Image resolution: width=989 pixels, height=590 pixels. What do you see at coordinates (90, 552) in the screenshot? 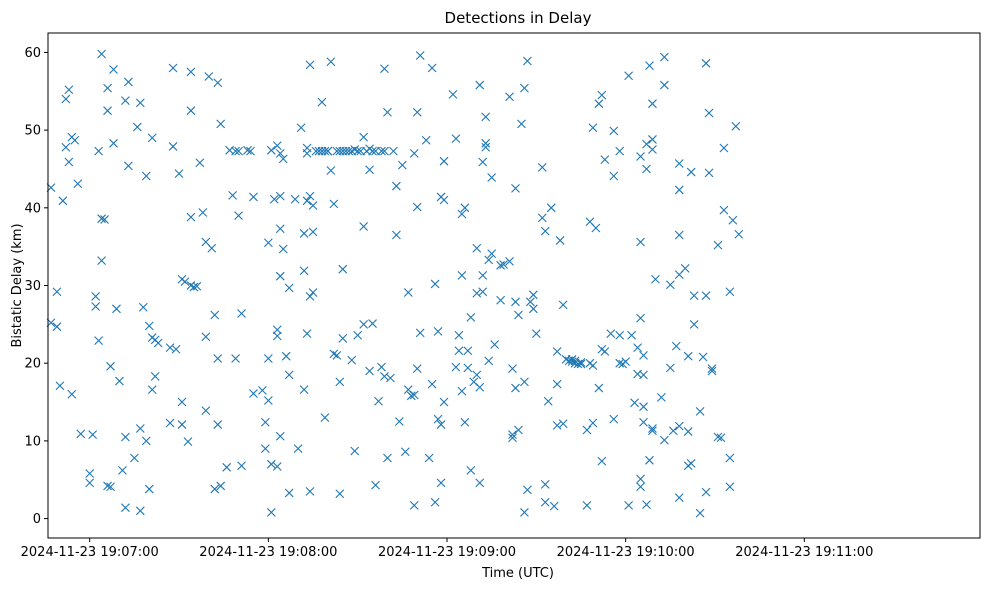
I see `x-tick-label: 2024-11-23 19:07:00` at bounding box center [90, 552].